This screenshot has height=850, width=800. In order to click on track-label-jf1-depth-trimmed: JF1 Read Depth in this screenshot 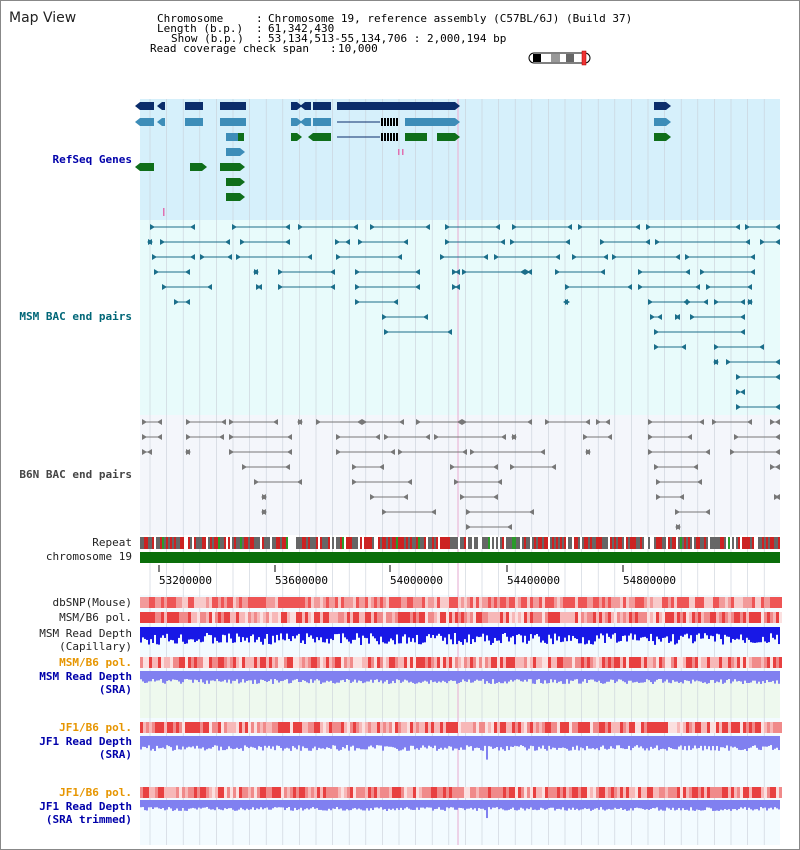, I will do `click(85, 806)`.